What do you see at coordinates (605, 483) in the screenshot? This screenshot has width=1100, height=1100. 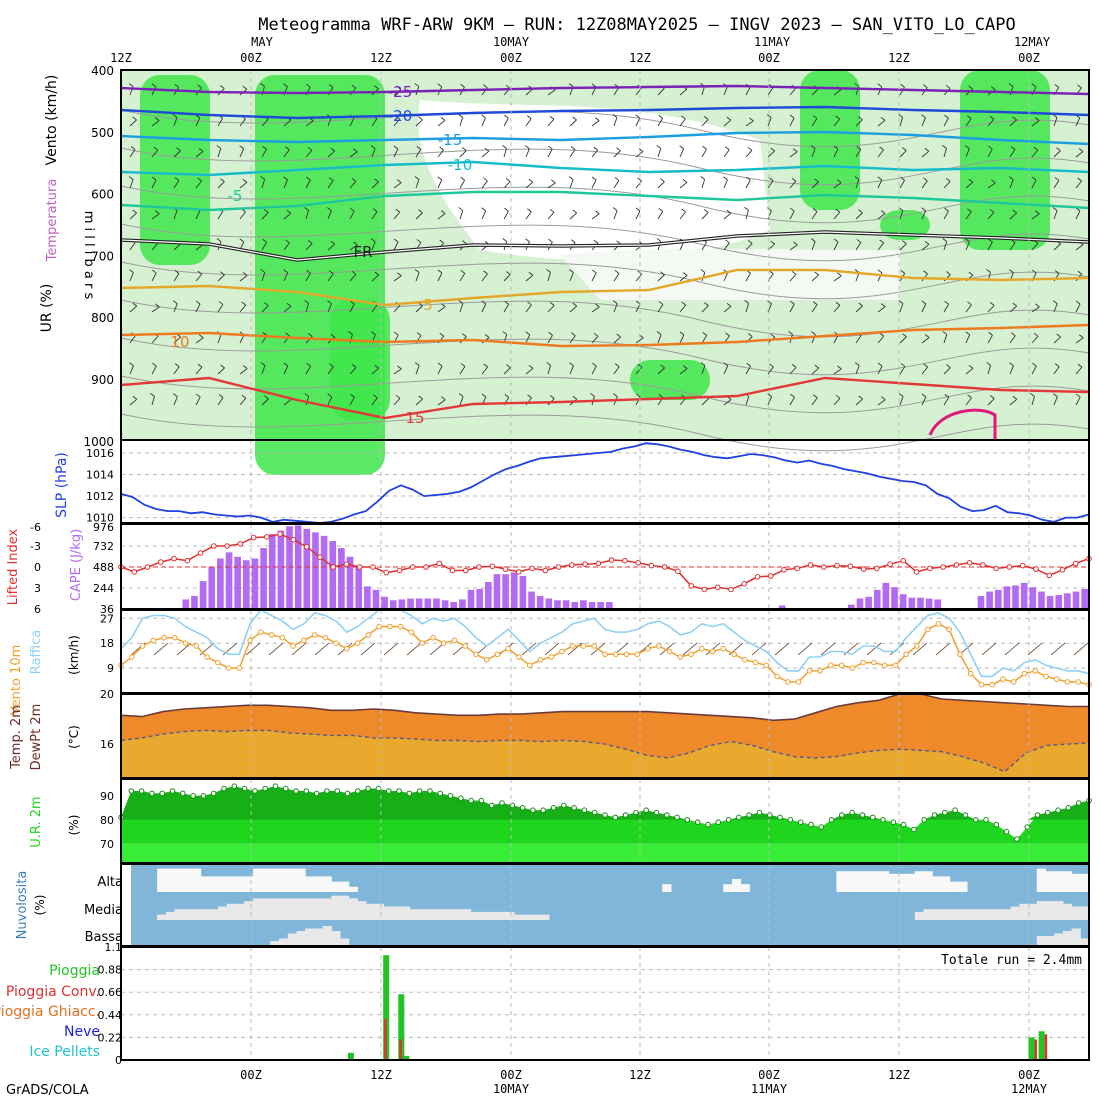 I see `slp-line` at bounding box center [605, 483].